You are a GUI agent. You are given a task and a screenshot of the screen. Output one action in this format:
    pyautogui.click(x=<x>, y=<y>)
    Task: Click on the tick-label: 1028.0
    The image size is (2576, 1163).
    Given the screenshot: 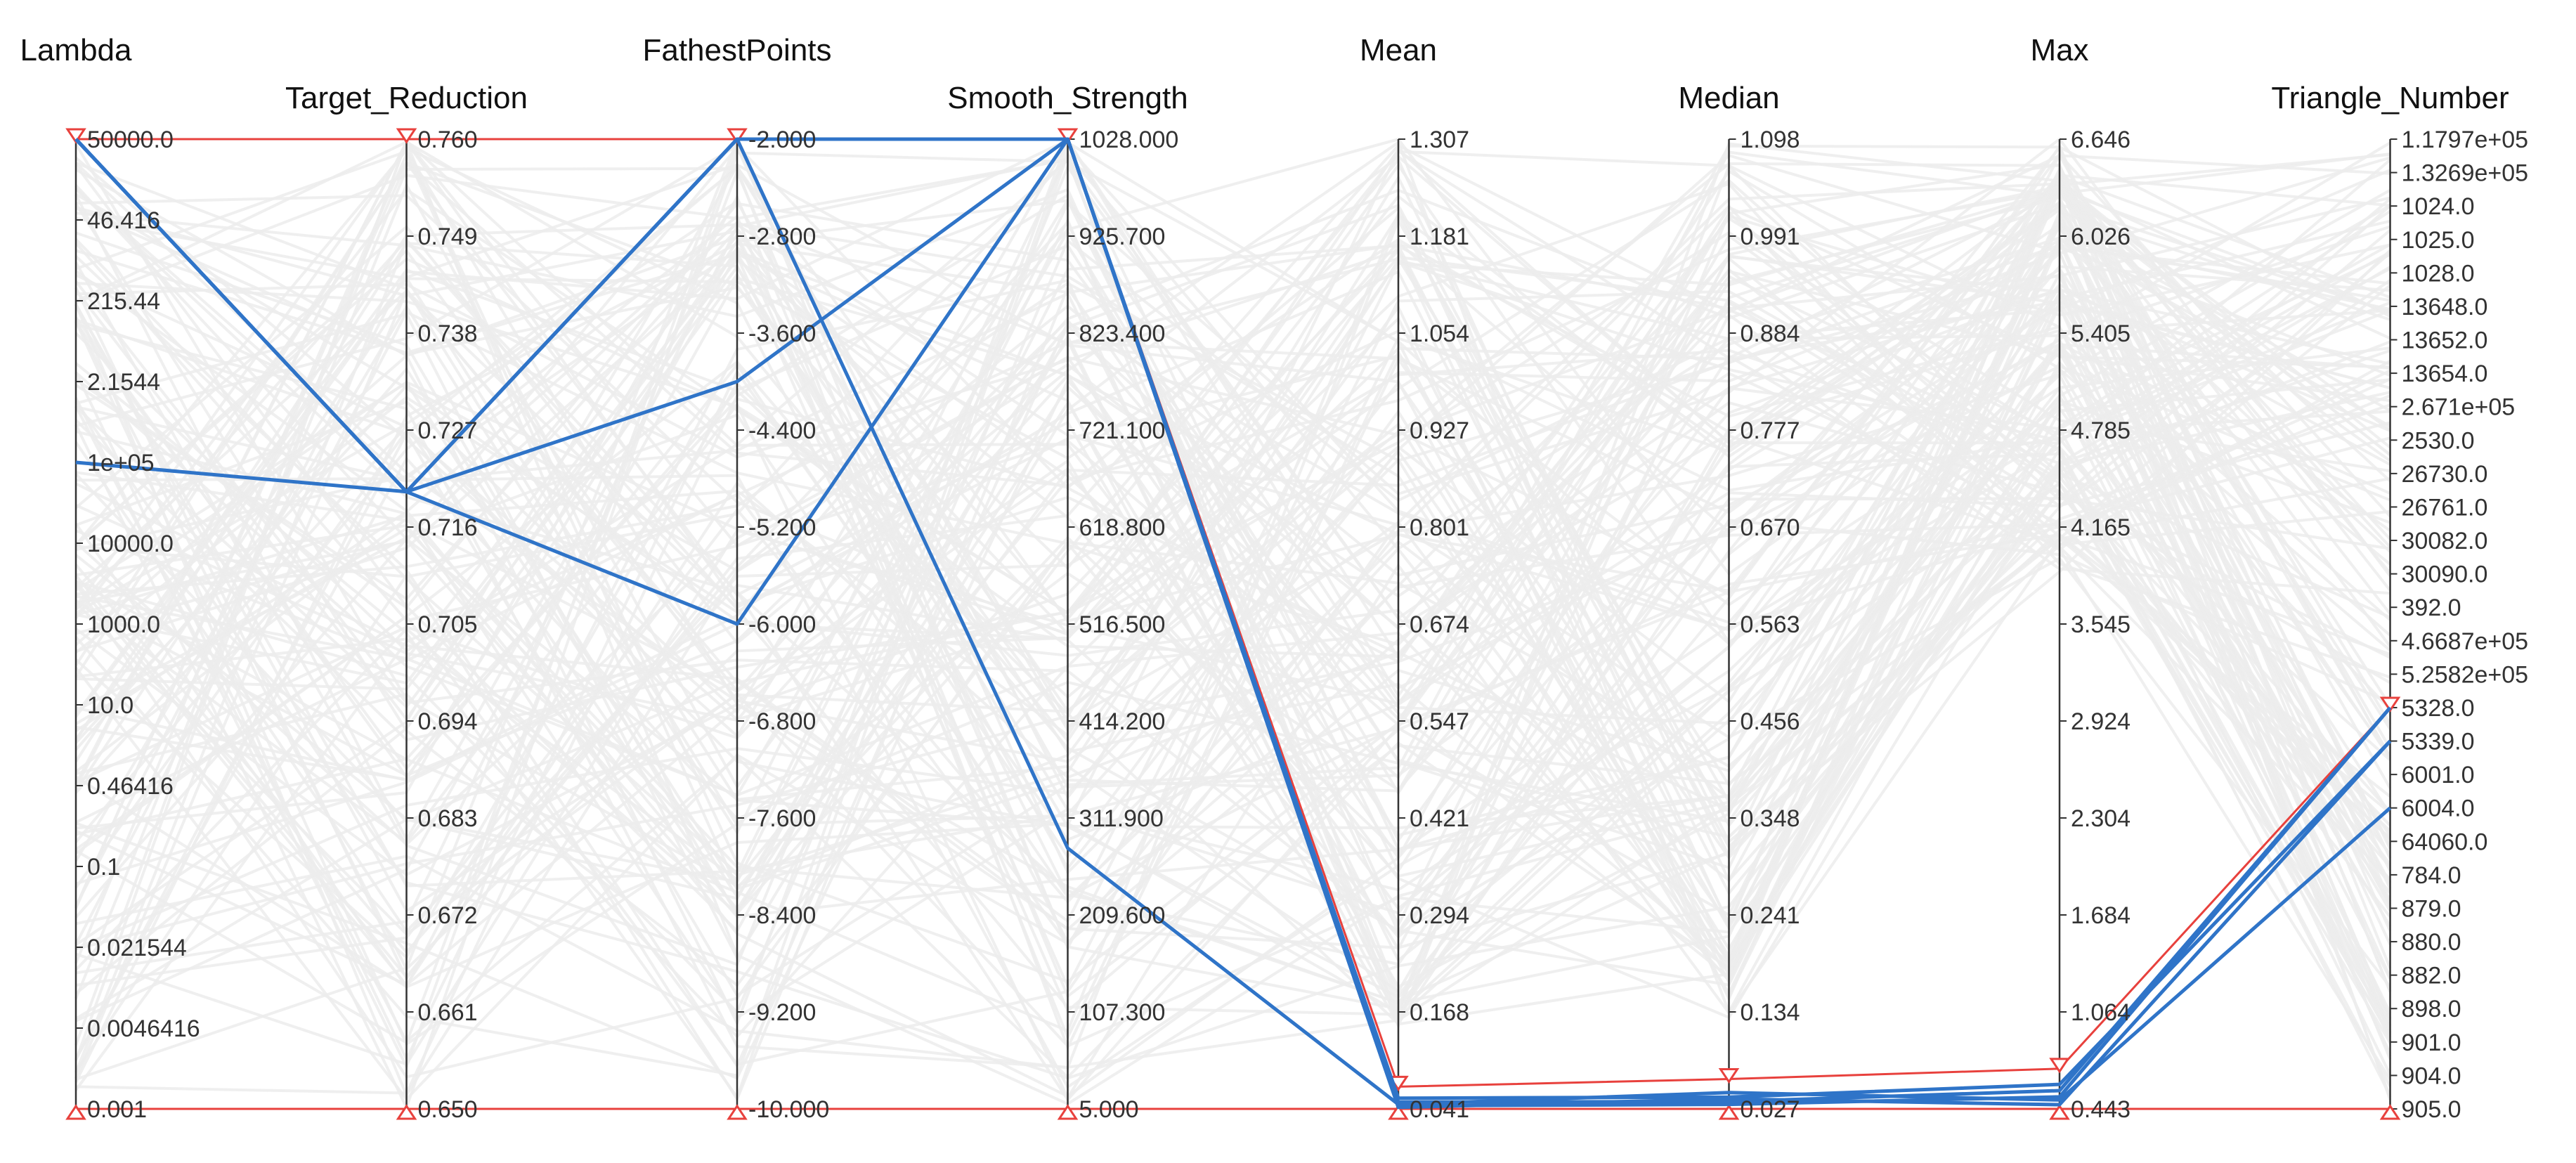 What is the action you would take?
    pyautogui.click(x=2438, y=273)
    